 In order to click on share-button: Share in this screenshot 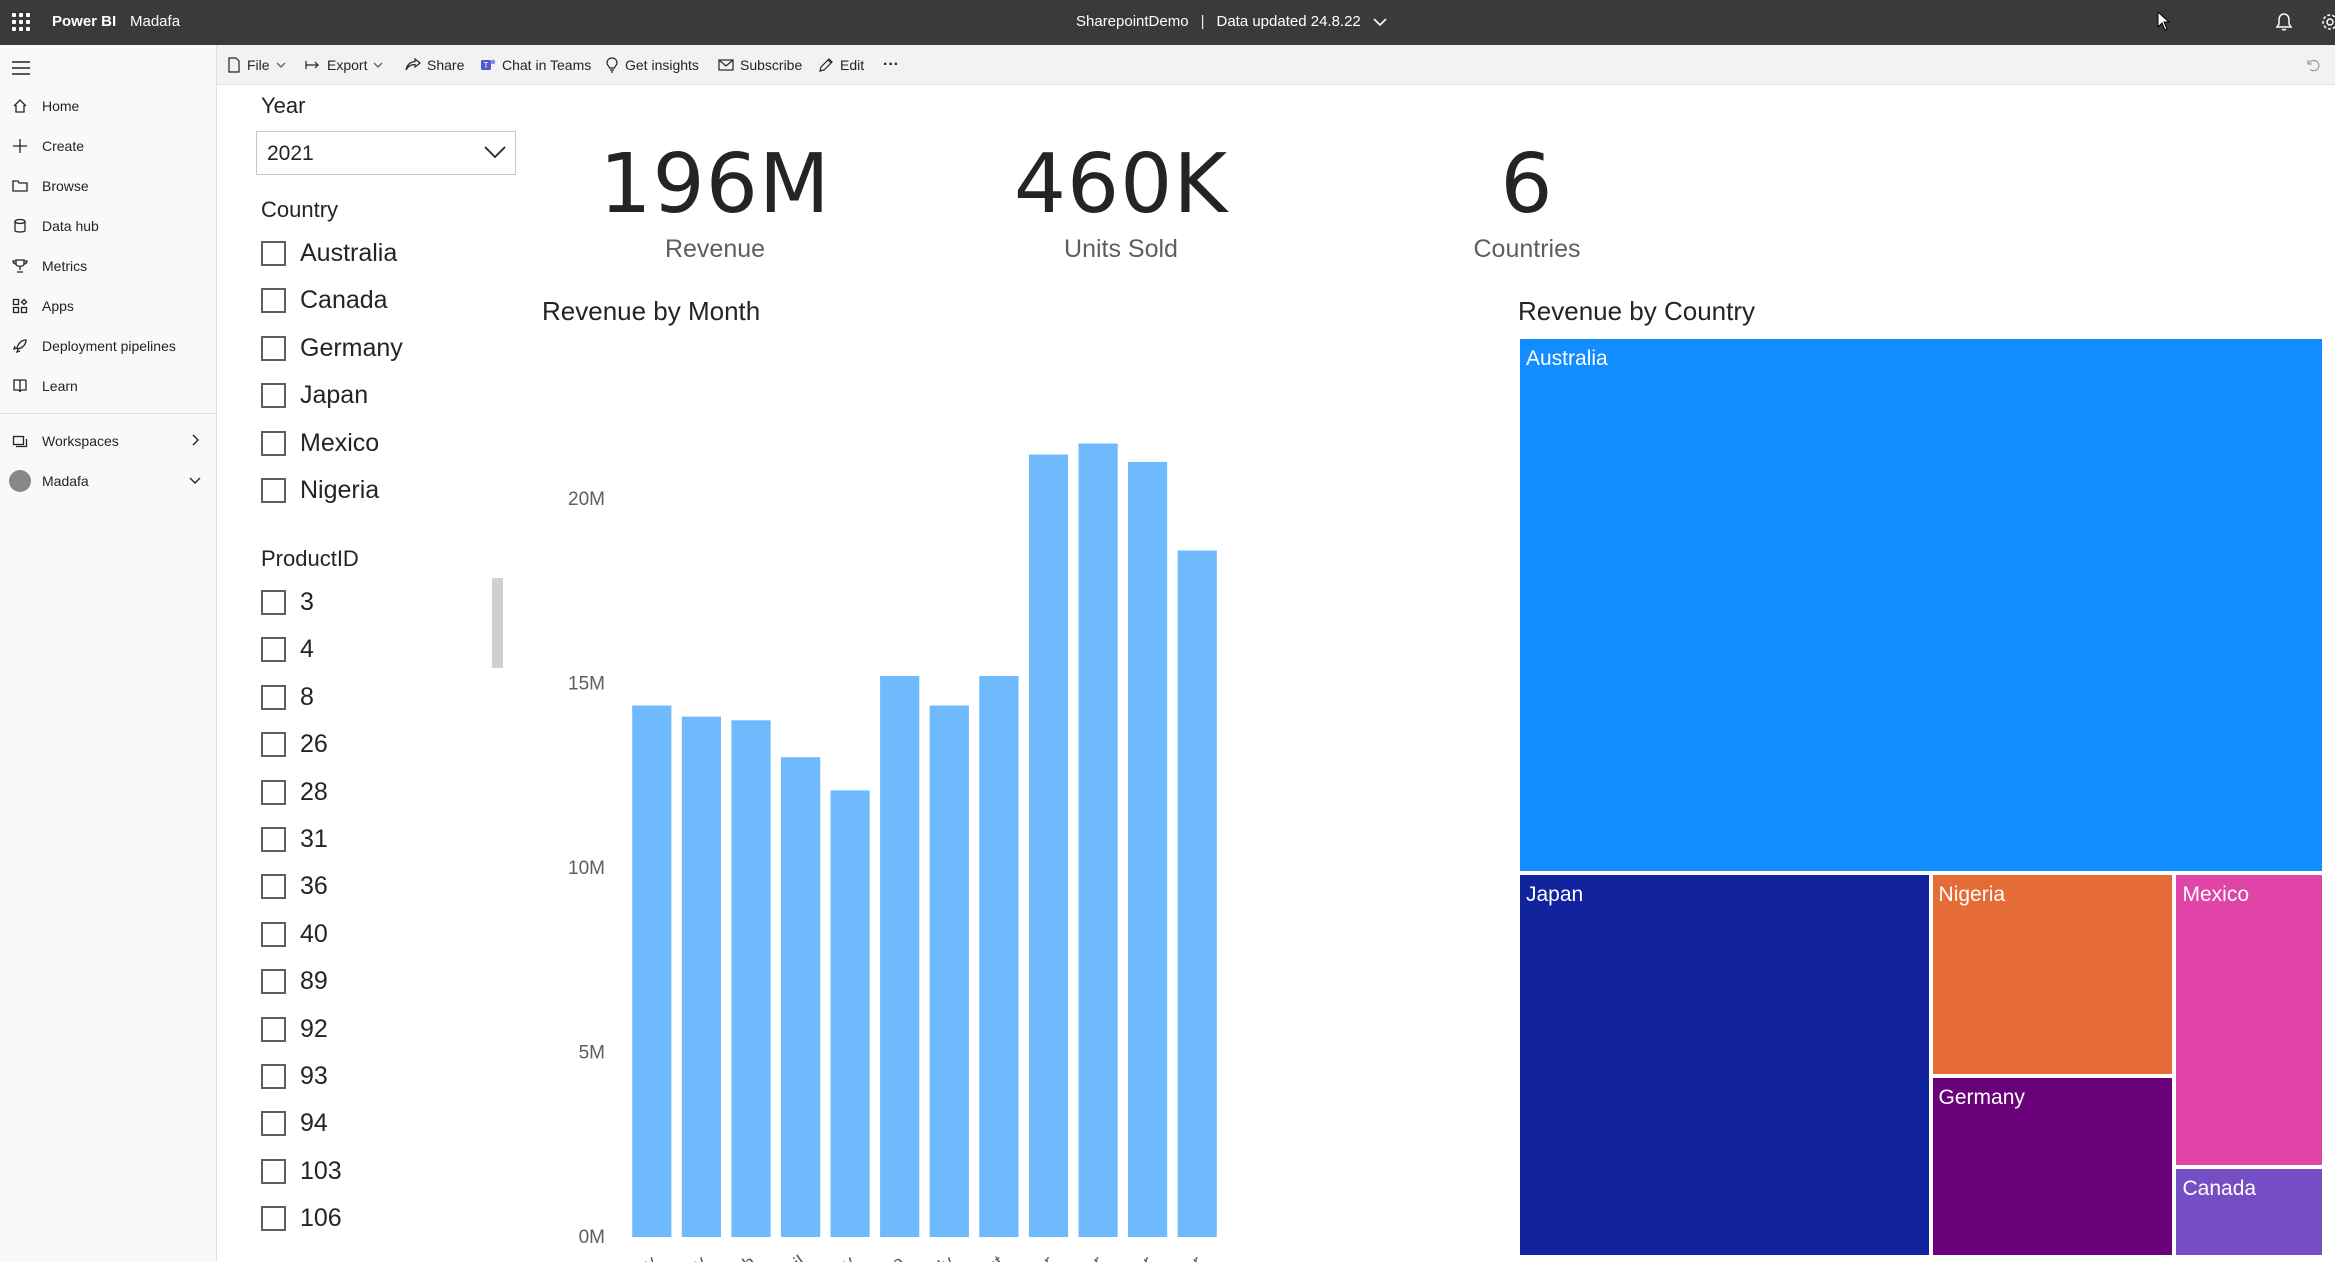, I will do `click(434, 65)`.